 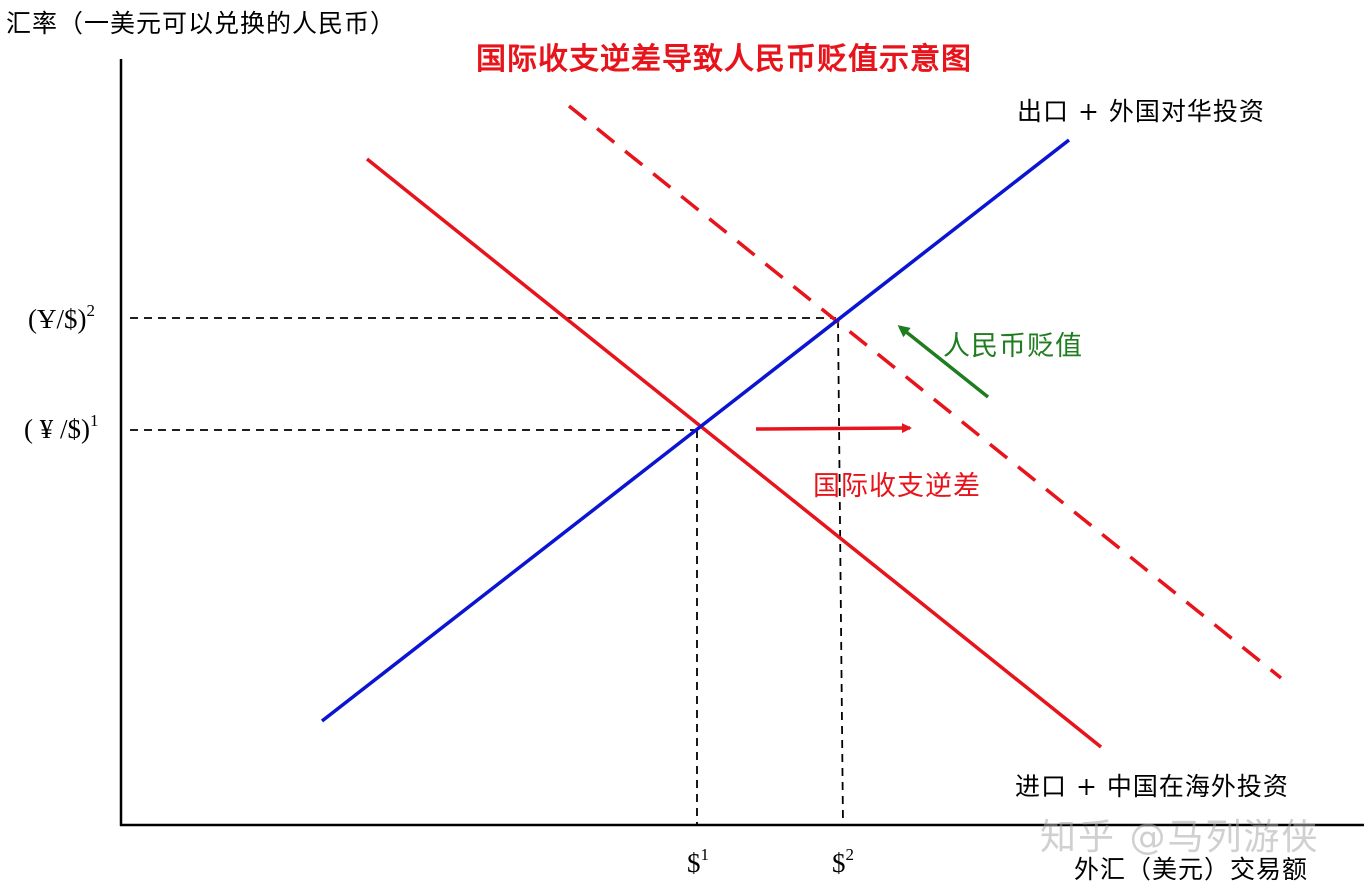 I want to click on chart-title: 国际收支逆差导致人民币贬值示意图, so click(x=724, y=59).